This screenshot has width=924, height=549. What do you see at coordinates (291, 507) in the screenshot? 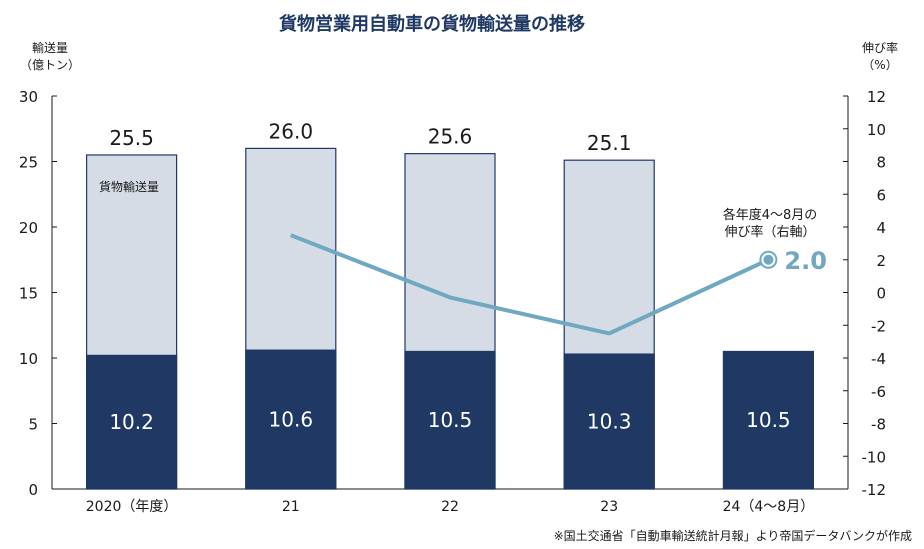
I see `category-label: 21` at bounding box center [291, 507].